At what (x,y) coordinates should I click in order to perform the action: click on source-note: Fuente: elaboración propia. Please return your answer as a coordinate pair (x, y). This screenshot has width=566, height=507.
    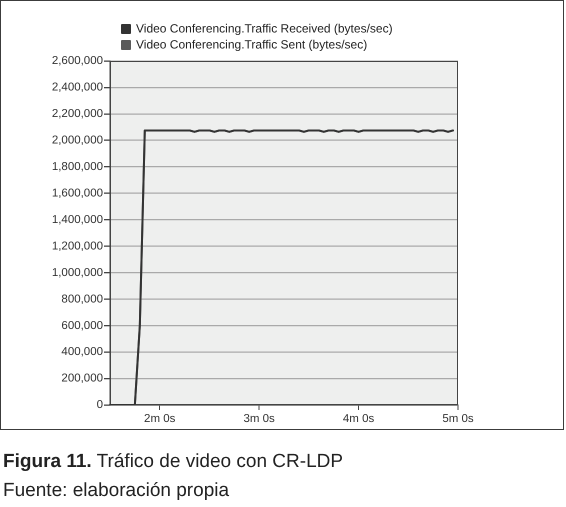
    Looking at the image, I should click on (116, 491).